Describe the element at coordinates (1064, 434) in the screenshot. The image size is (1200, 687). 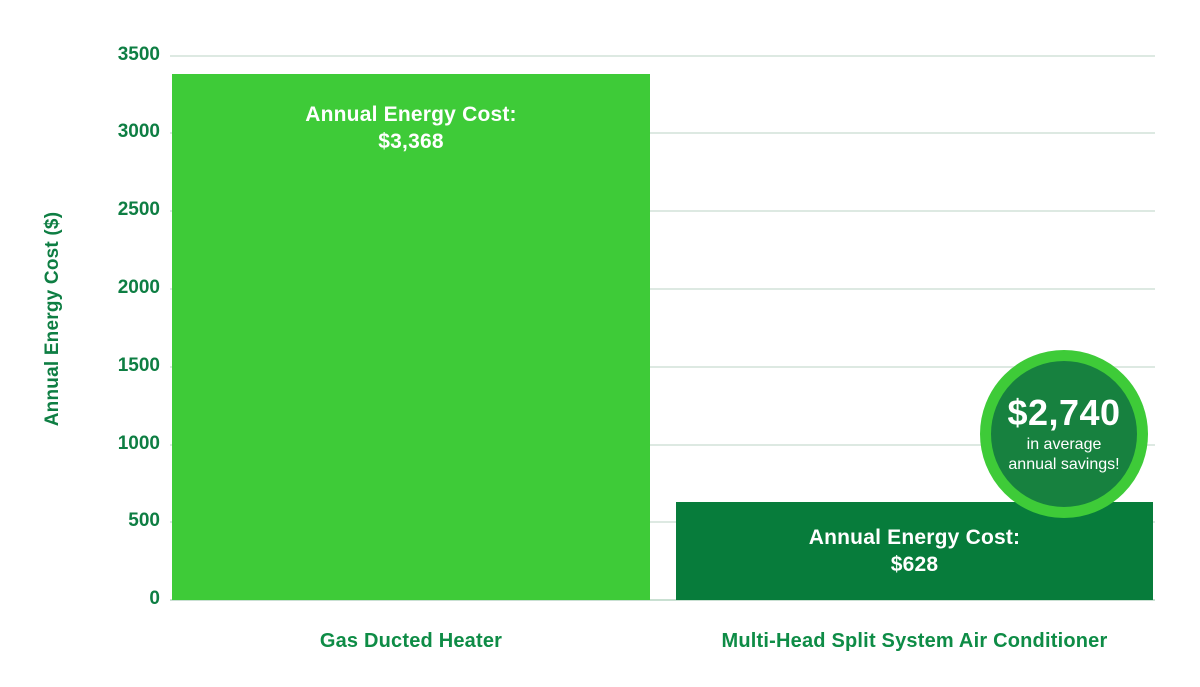
I see `savings-badge: $2,740 in average annual savings!` at that location.